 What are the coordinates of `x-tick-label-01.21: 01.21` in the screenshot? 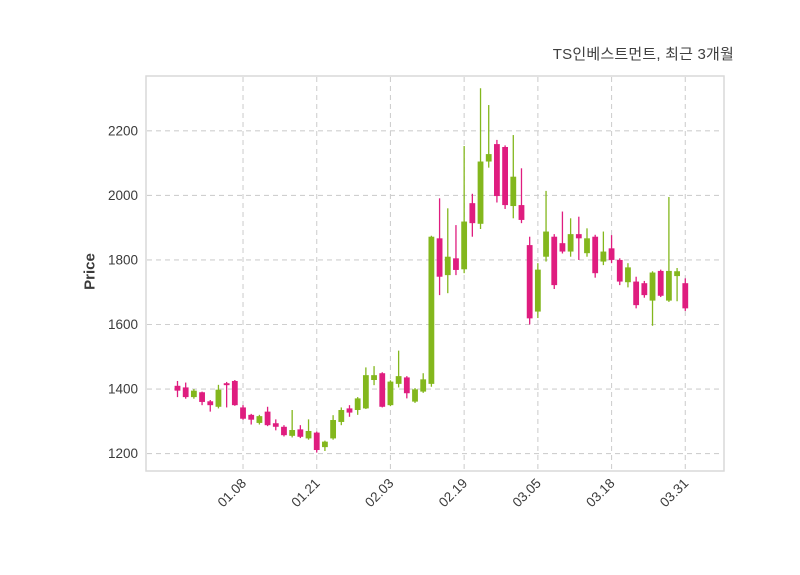 It's located at (305, 493).